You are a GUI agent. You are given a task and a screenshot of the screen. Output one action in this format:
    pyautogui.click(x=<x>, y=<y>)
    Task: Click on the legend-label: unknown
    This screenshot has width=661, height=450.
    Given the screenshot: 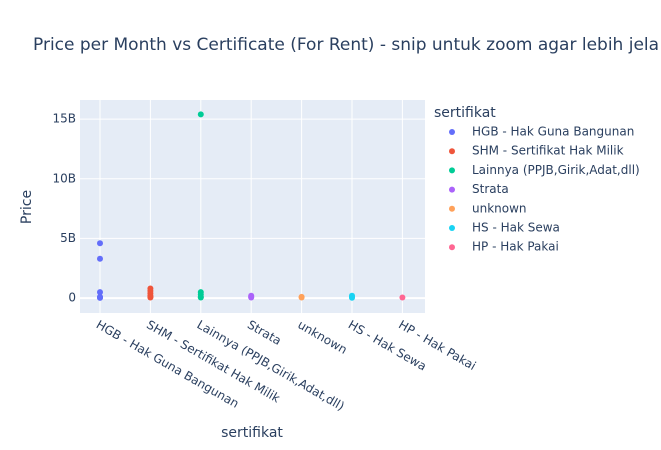 What is the action you would take?
    pyautogui.click(x=499, y=208)
    